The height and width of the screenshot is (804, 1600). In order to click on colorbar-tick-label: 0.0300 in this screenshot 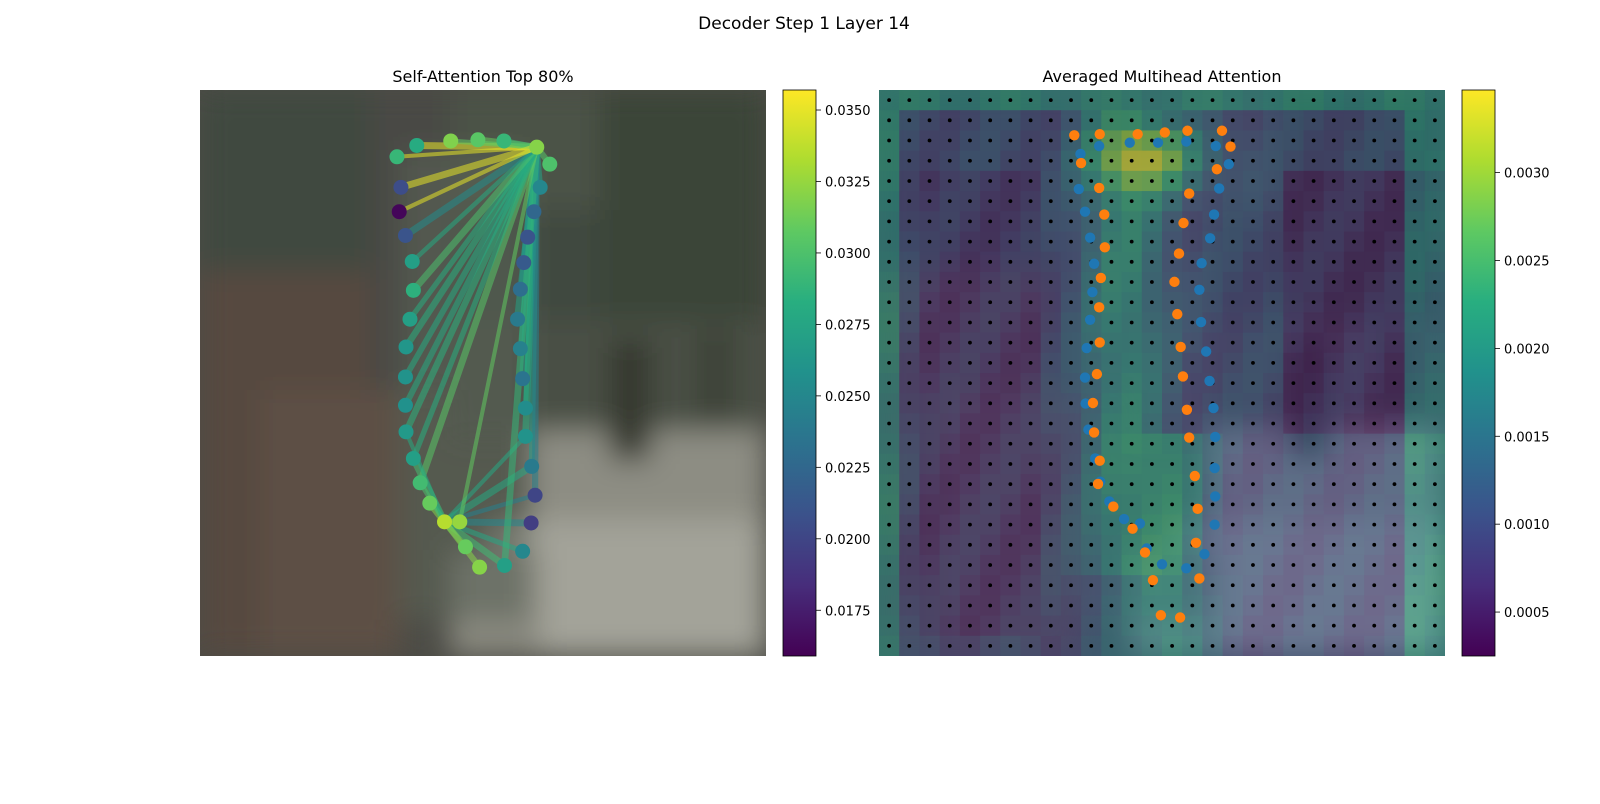, I will do `click(848, 254)`.